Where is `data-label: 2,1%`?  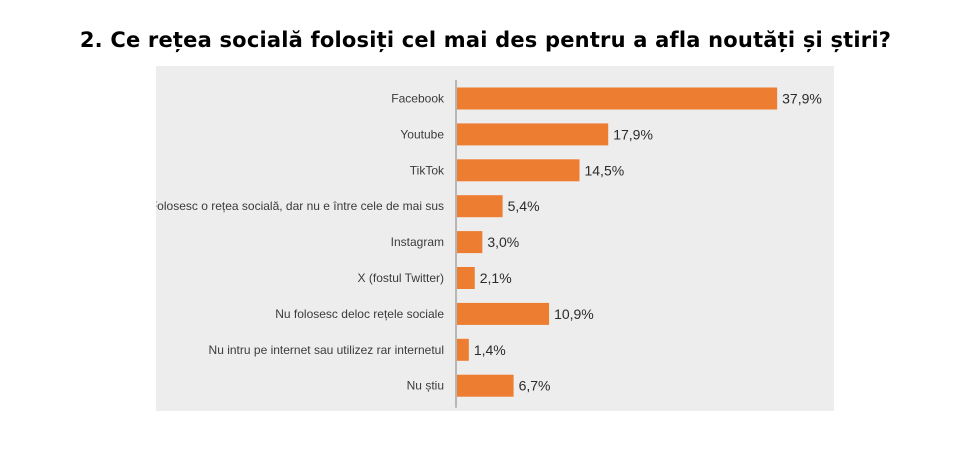
data-label: 2,1% is located at coordinates (496, 278).